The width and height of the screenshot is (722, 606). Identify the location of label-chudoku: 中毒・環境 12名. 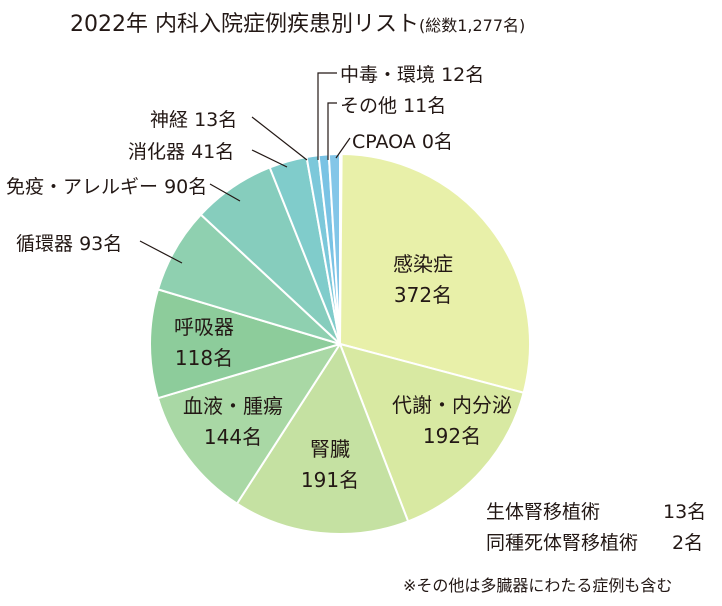
(412, 73).